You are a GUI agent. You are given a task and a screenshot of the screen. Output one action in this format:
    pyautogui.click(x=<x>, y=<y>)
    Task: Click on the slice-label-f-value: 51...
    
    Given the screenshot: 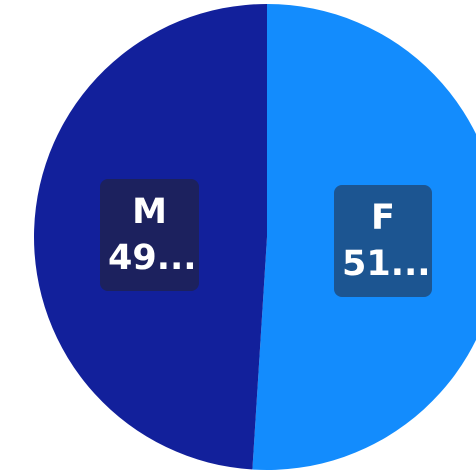 What is the action you would take?
    pyautogui.click(x=386, y=264)
    